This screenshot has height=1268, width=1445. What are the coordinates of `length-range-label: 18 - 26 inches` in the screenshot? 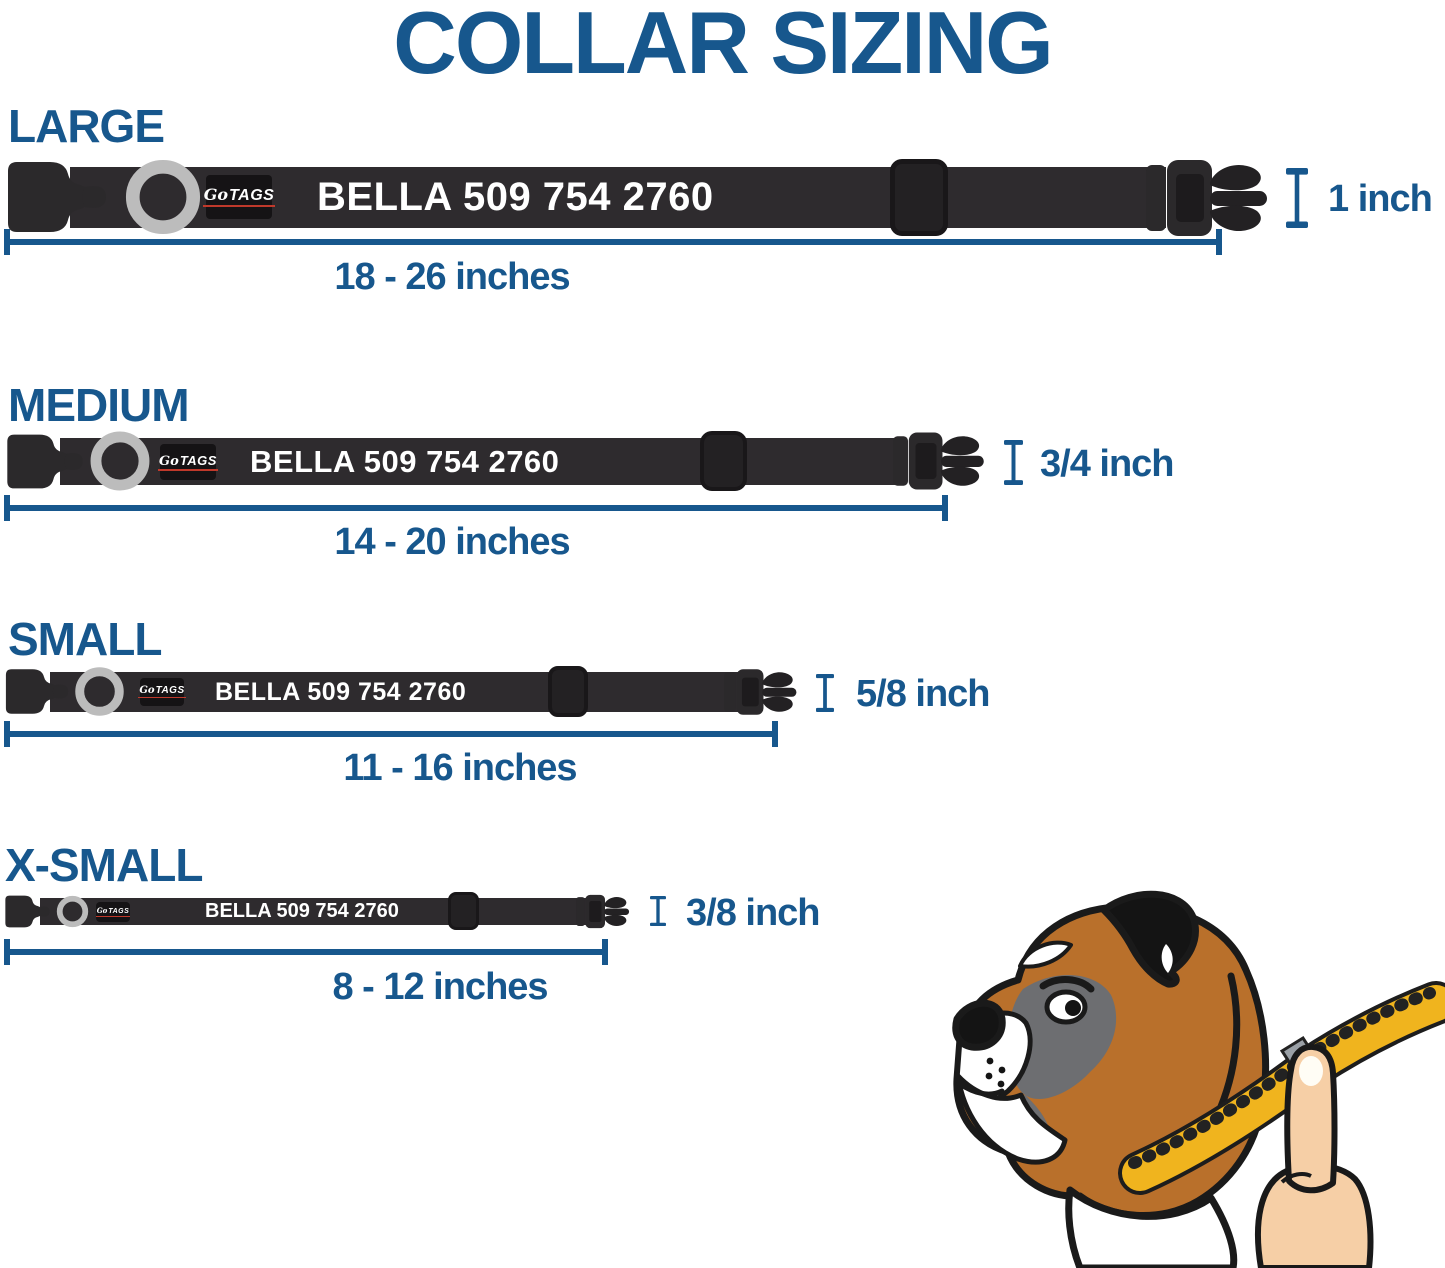 It's located at (452, 277).